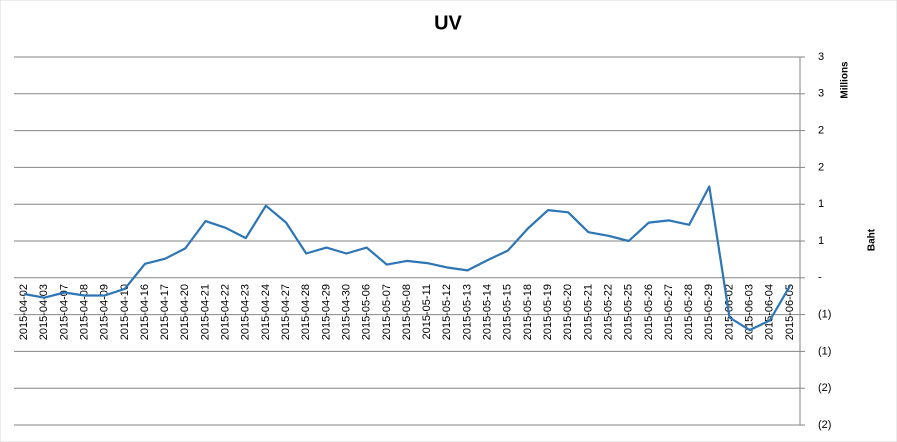 Image resolution: width=897 pixels, height=442 pixels. Describe the element at coordinates (872, 239) in the screenshot. I see `y-axis-title: Baht` at that location.